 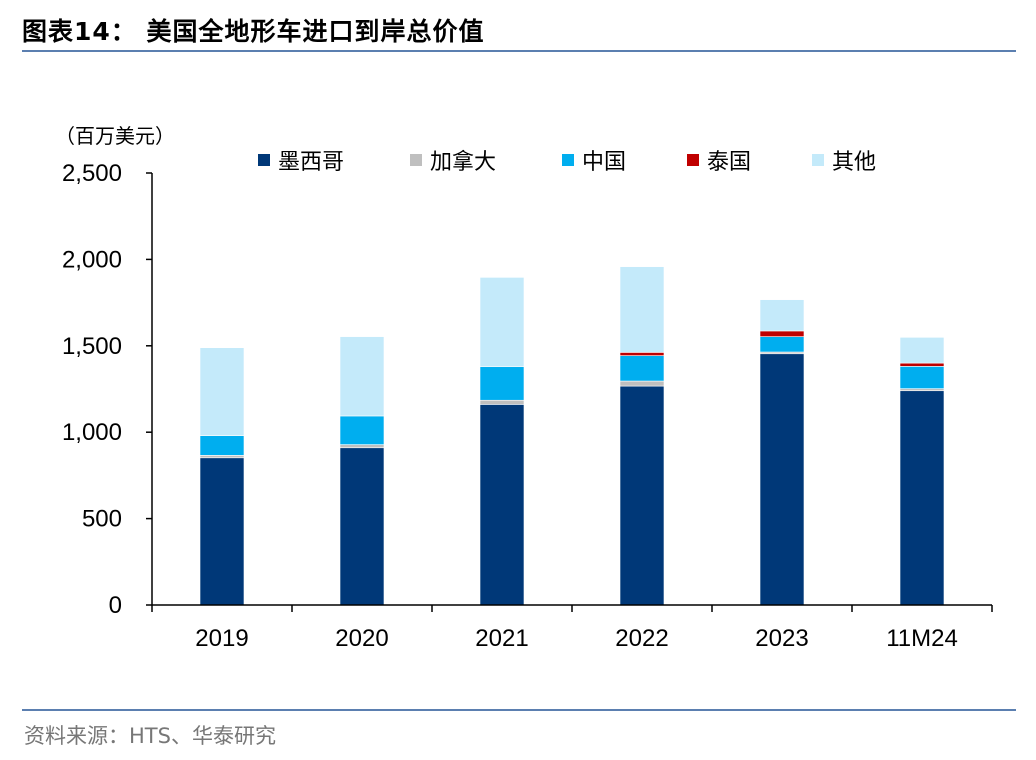 What do you see at coordinates (782, 315) in the screenshot?
I see `bar-segment-2023-其他` at bounding box center [782, 315].